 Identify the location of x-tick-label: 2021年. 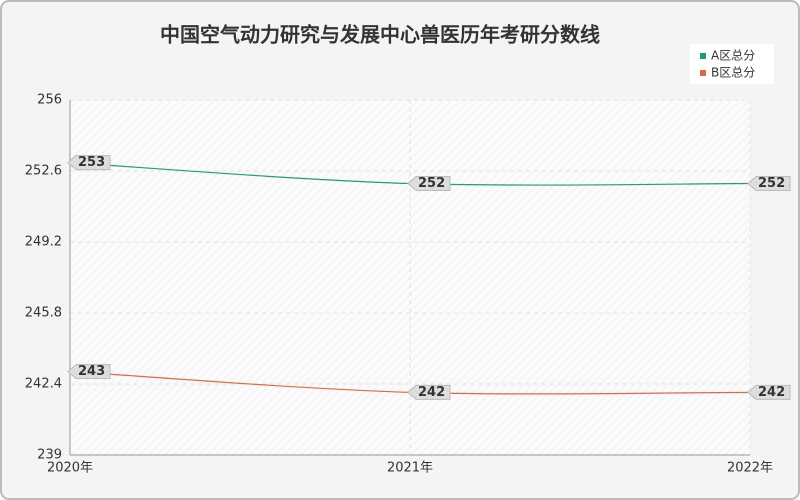
(410, 468).